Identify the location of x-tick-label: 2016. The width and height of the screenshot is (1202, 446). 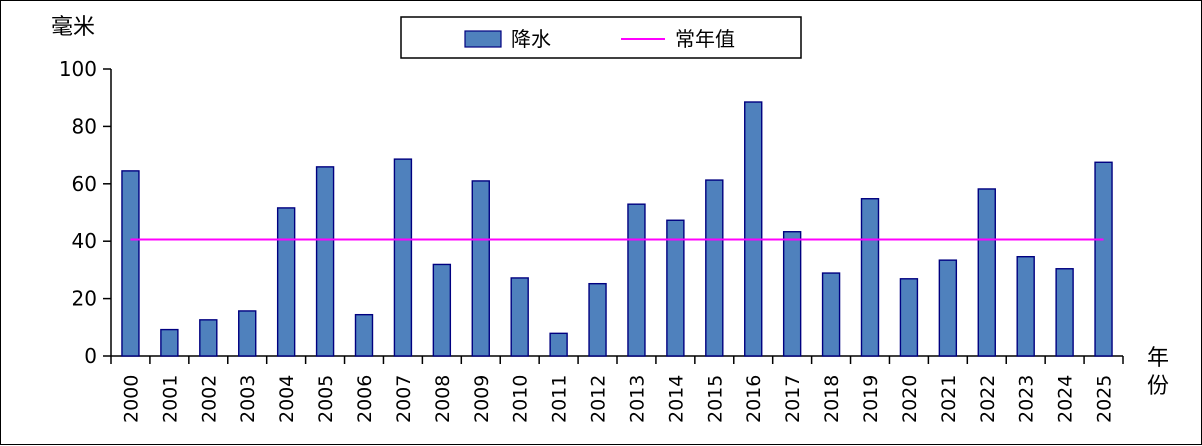
(754, 399).